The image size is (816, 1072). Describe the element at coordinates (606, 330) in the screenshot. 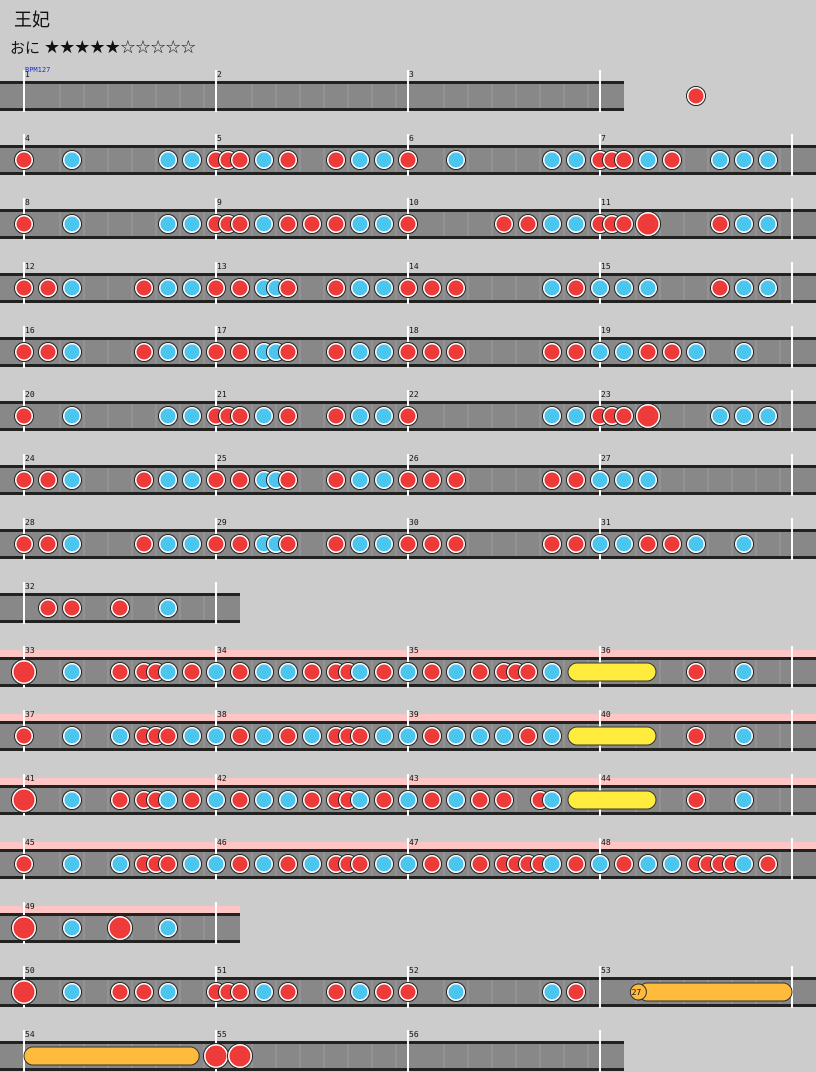

I see `measure-number: 19` at that location.